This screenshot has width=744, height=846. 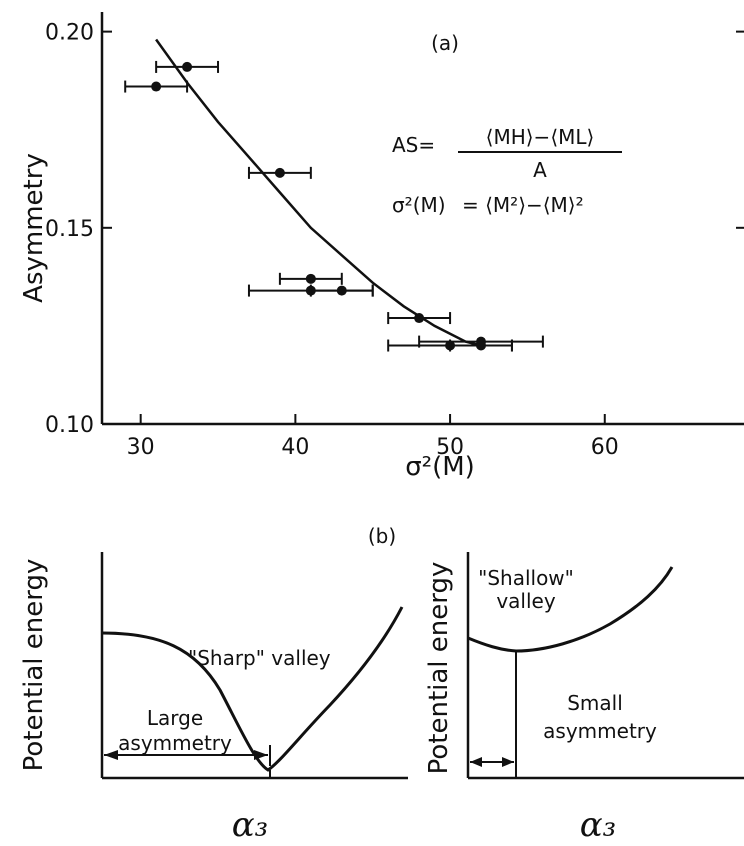 I want to click on y-tick-label: 0.15, so click(x=69, y=229).